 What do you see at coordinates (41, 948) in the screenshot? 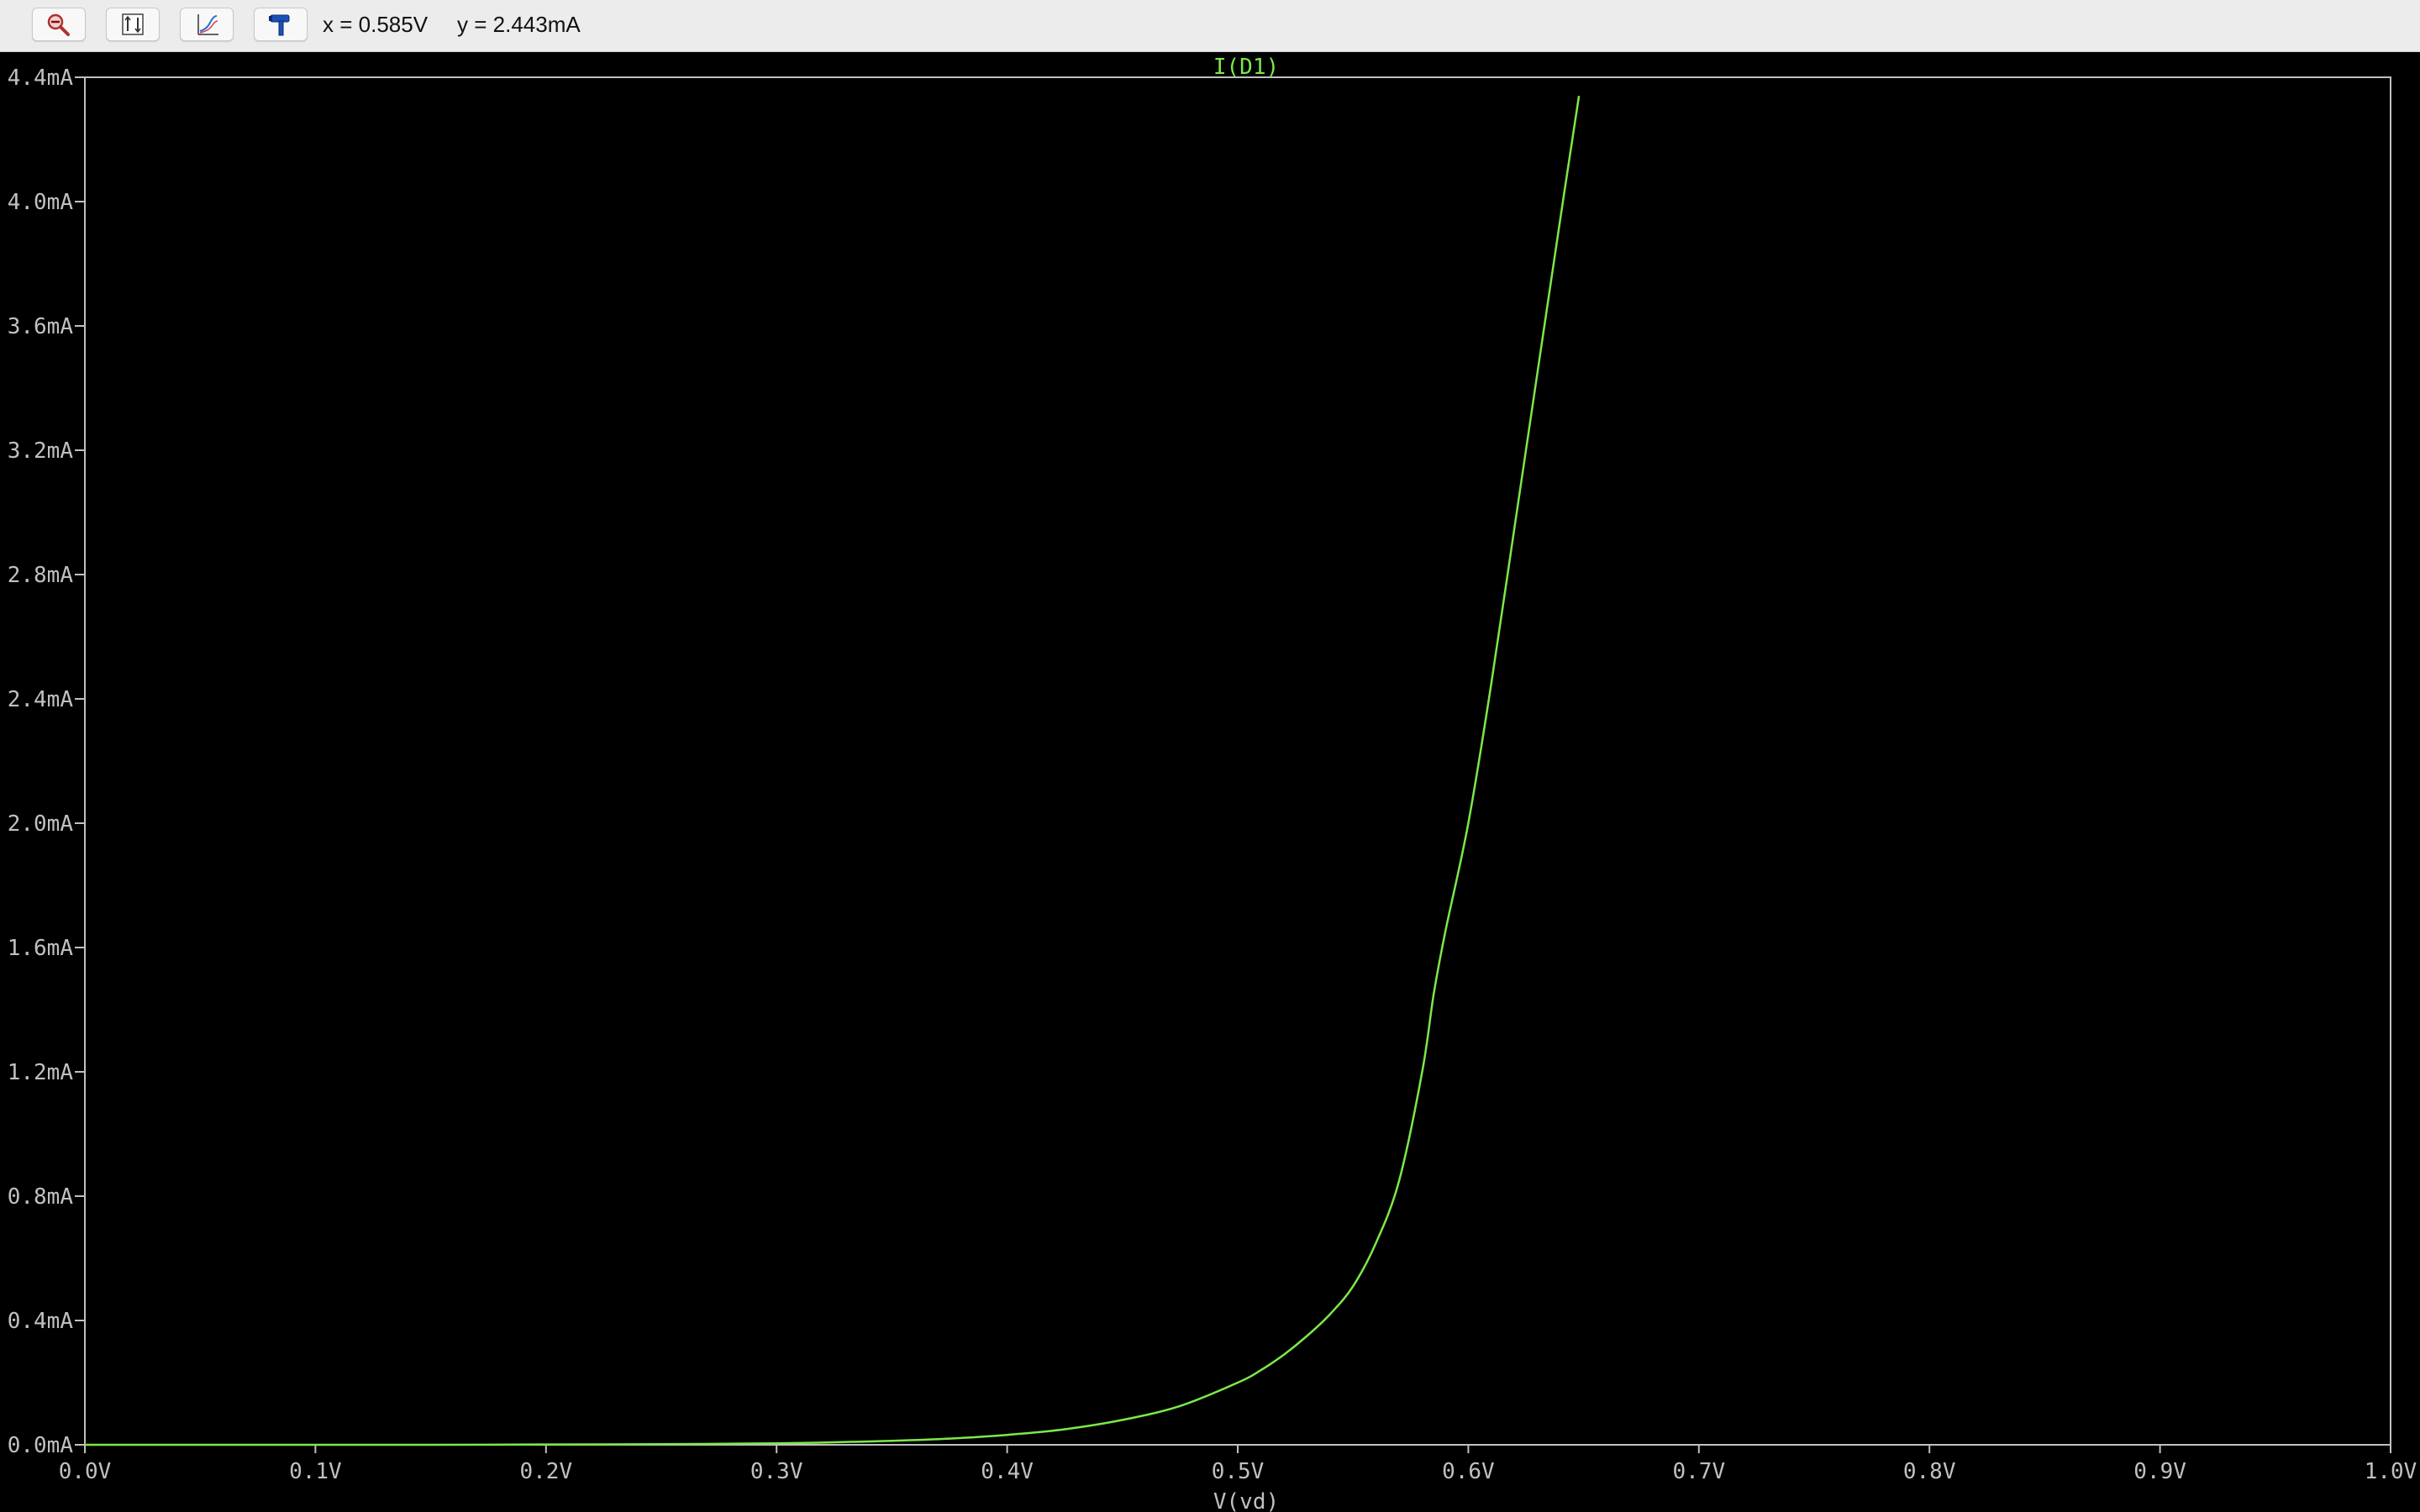
I see `y-tick-label: 1.6mA` at bounding box center [41, 948].